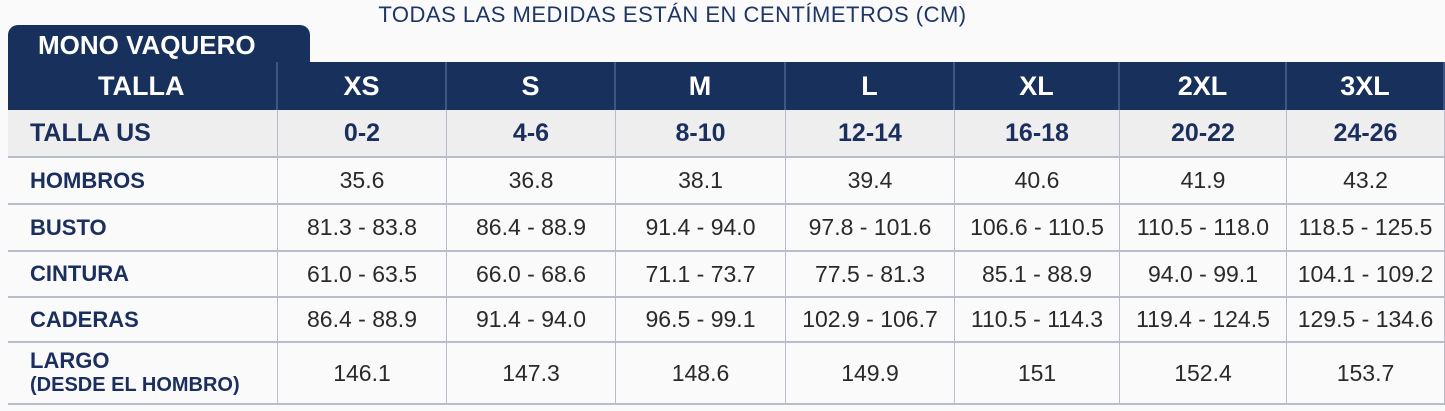  I want to click on table-cell: 81.3 - 83.8, so click(362, 228).